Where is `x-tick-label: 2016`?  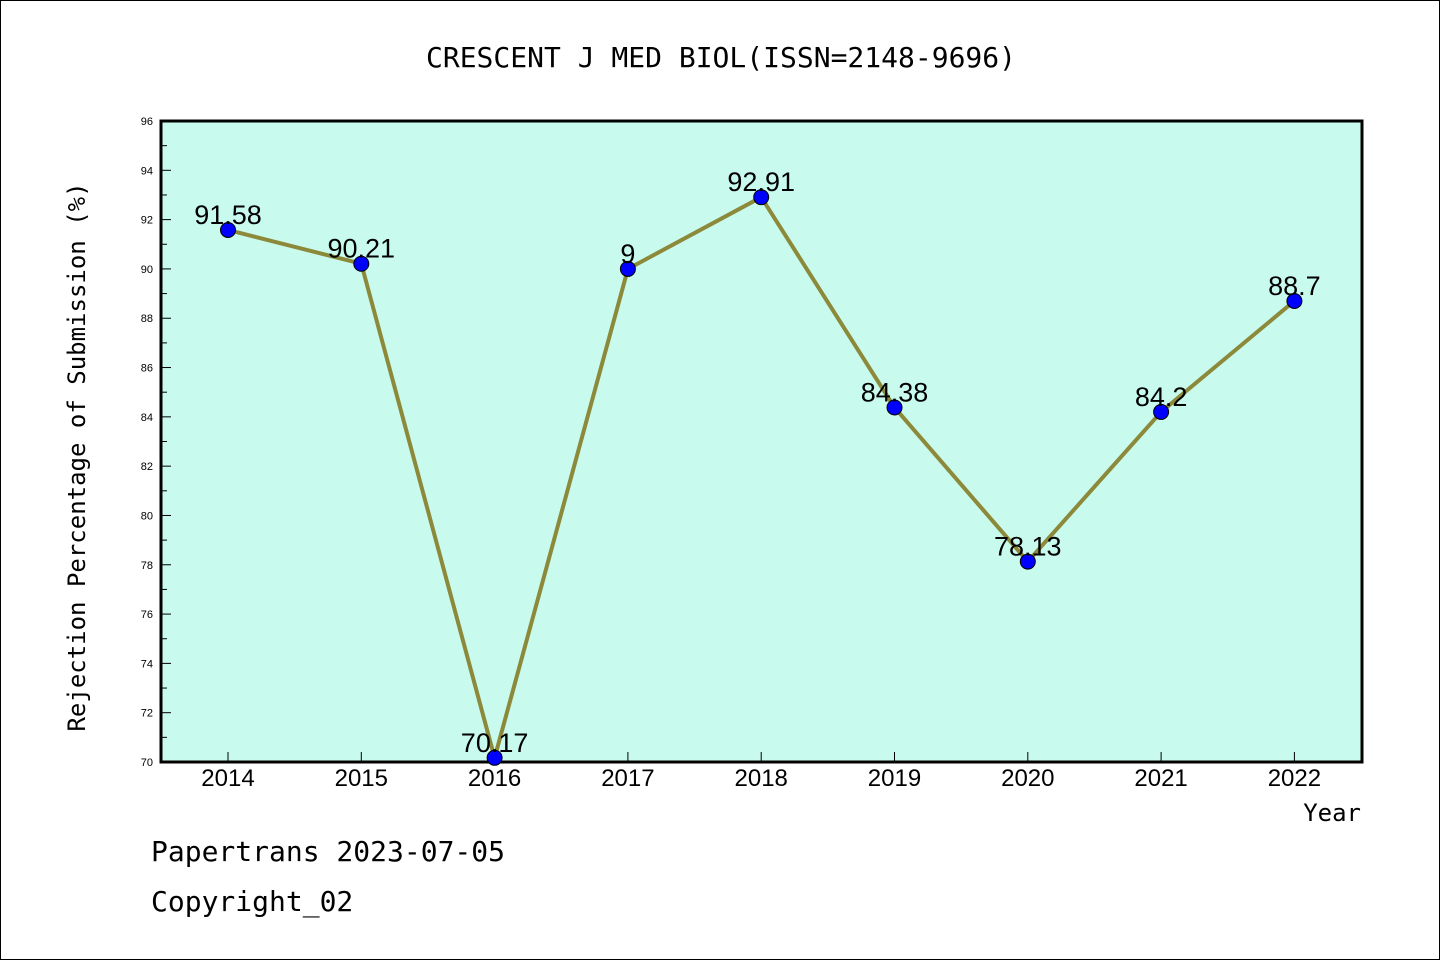
x-tick-label: 2016 is located at coordinates (494, 778).